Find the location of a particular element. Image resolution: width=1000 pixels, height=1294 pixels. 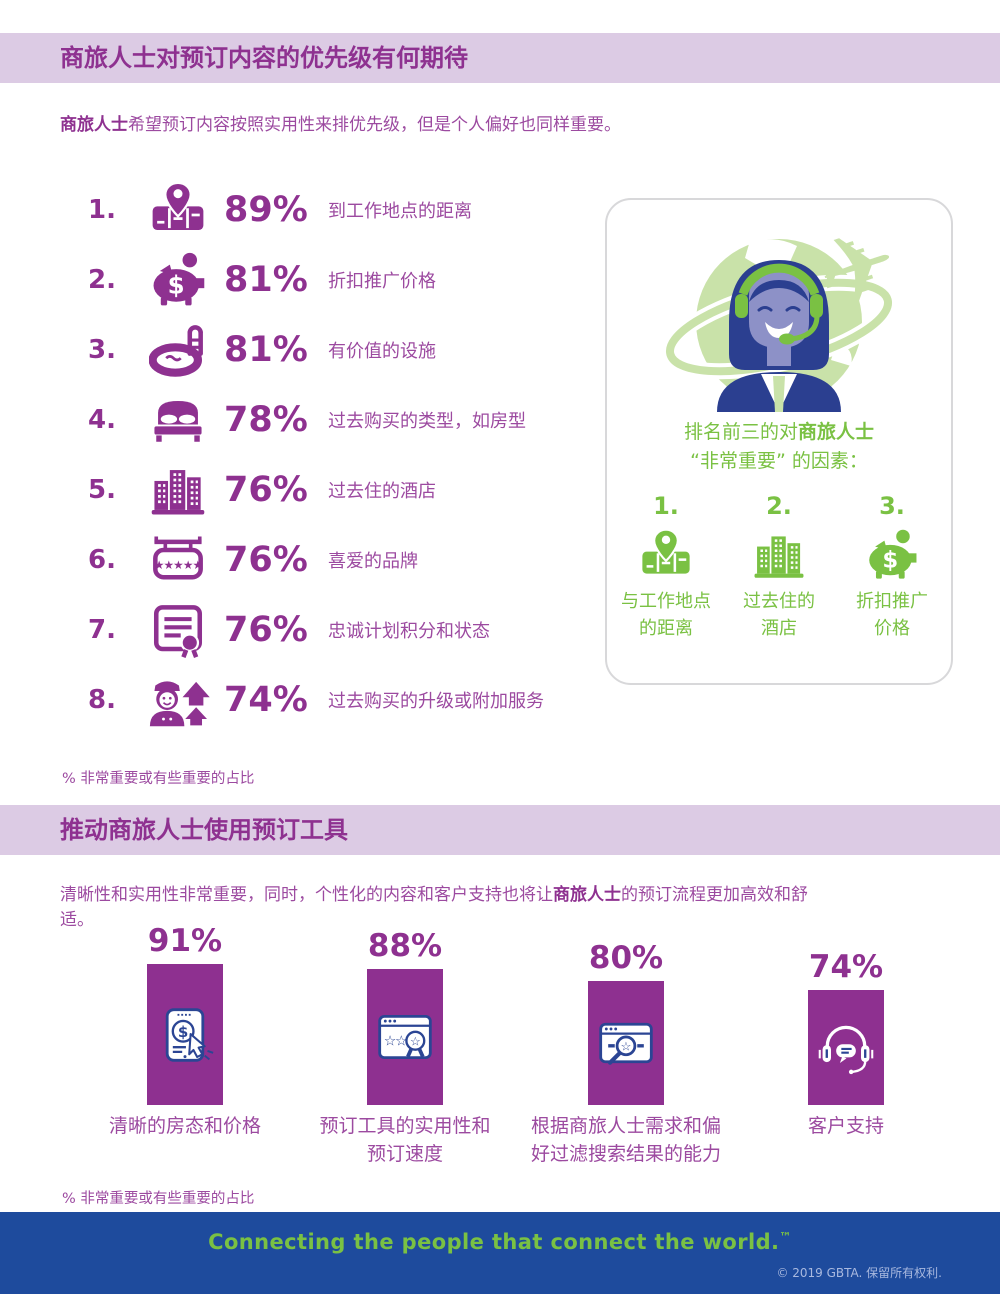

tablet-price-icon is located at coordinates (185, 1035).